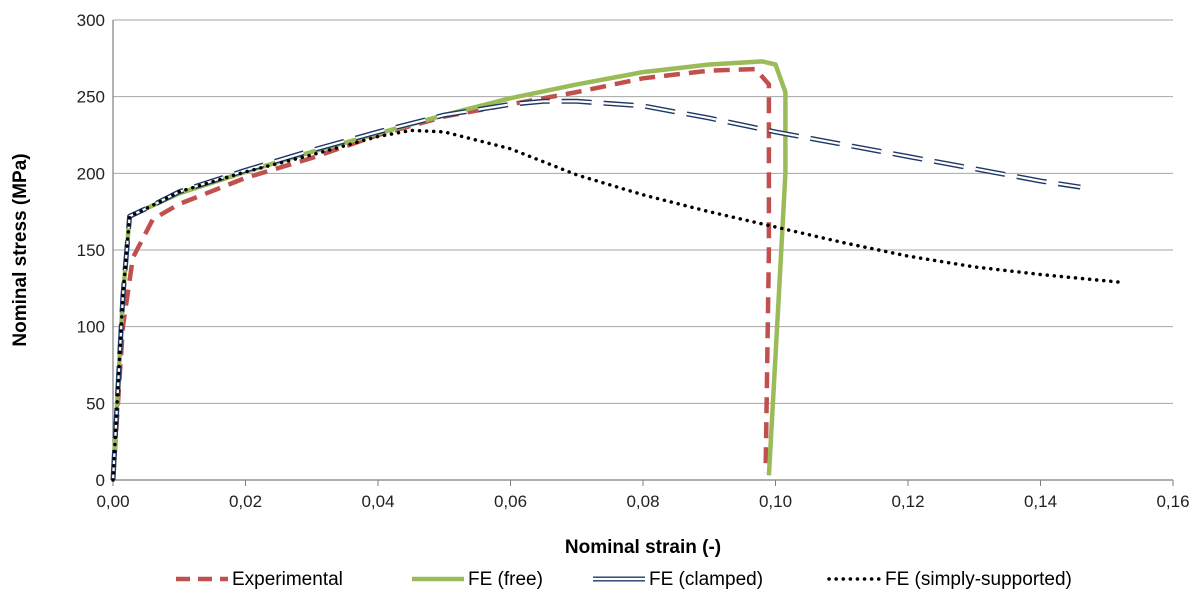  I want to click on x-tick-label: 0,00, so click(112, 501).